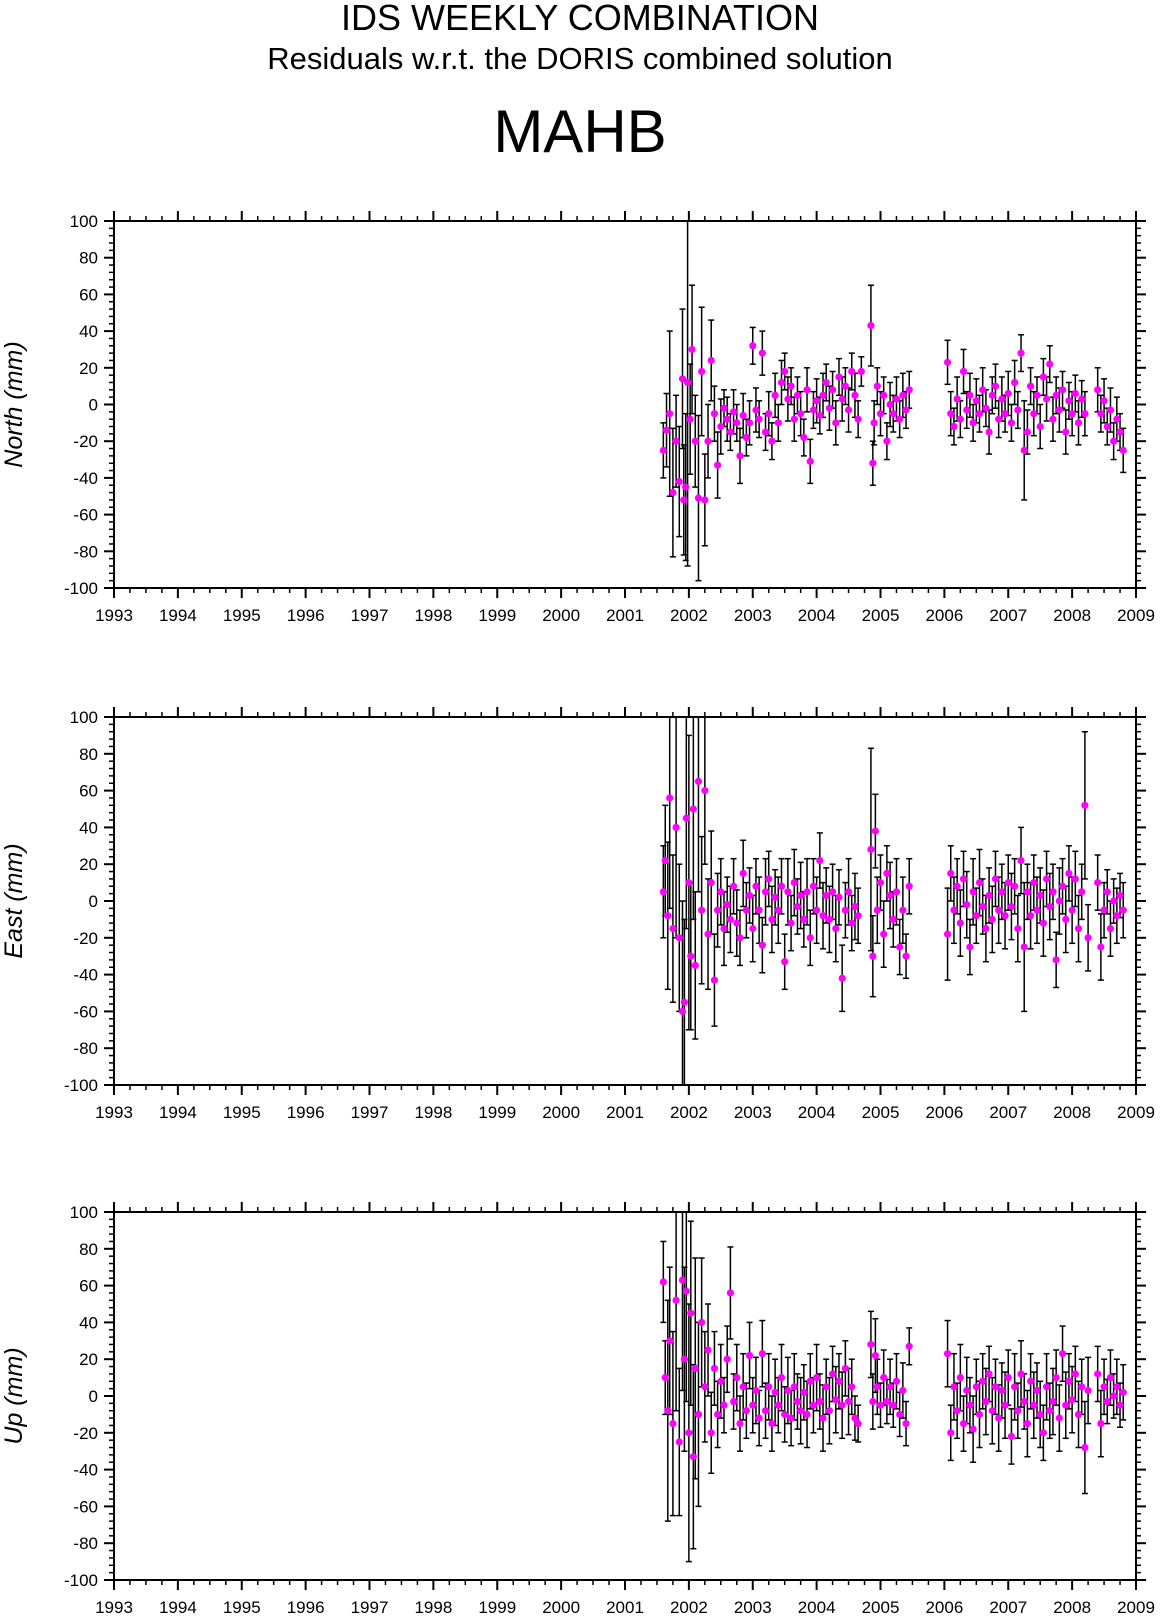 Image resolution: width=1160 pixels, height=1621 pixels. Describe the element at coordinates (114, 1607) in the screenshot. I see `x-tick-label: 1993` at that location.